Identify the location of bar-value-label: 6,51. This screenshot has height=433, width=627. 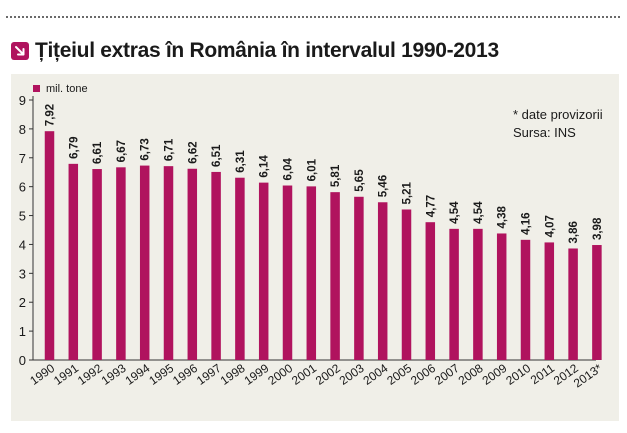
(217, 155).